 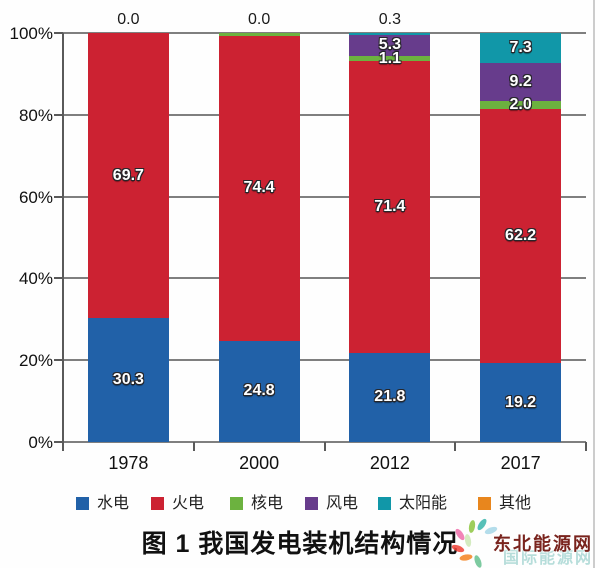 I want to click on bar-label-2012-thermal: 71.4, so click(x=390, y=206).